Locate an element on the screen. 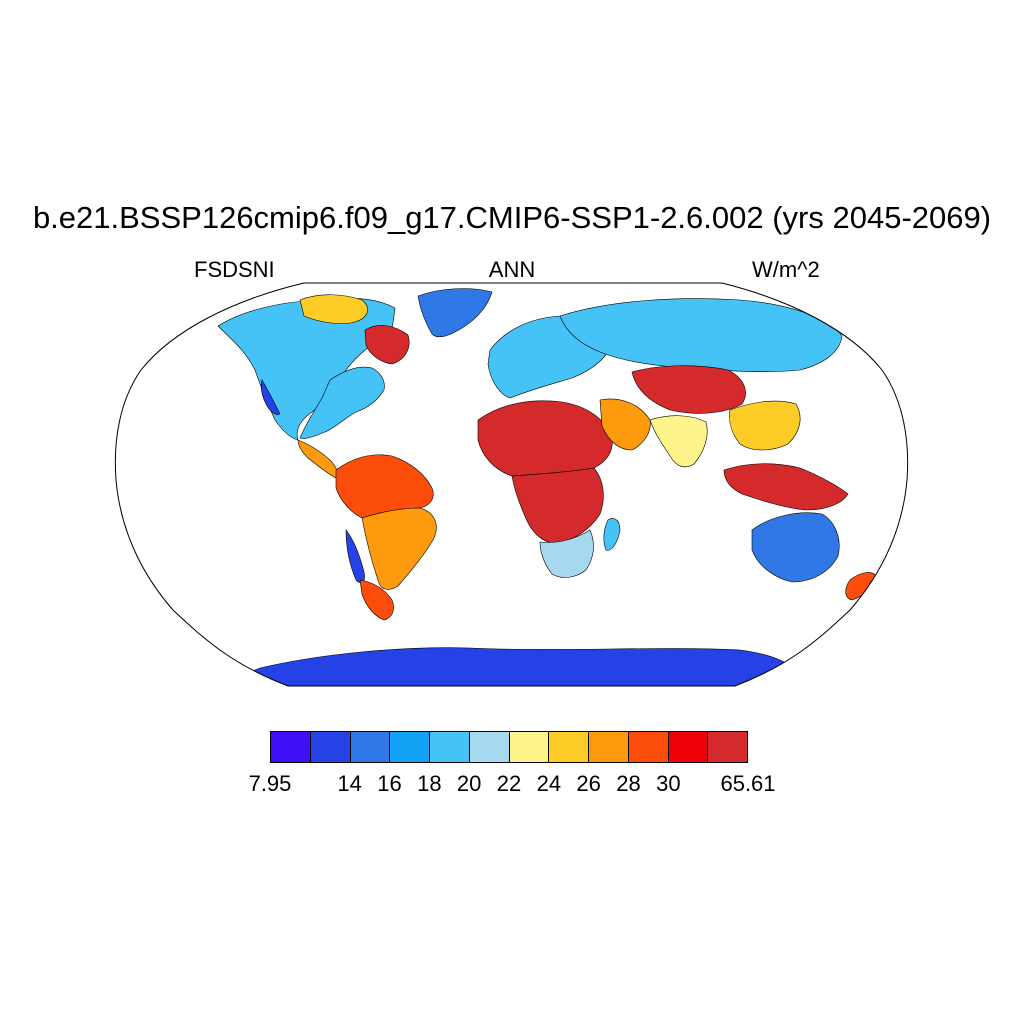 This screenshot has height=1024, width=1024. region-indonesia is located at coordinates (786, 487).